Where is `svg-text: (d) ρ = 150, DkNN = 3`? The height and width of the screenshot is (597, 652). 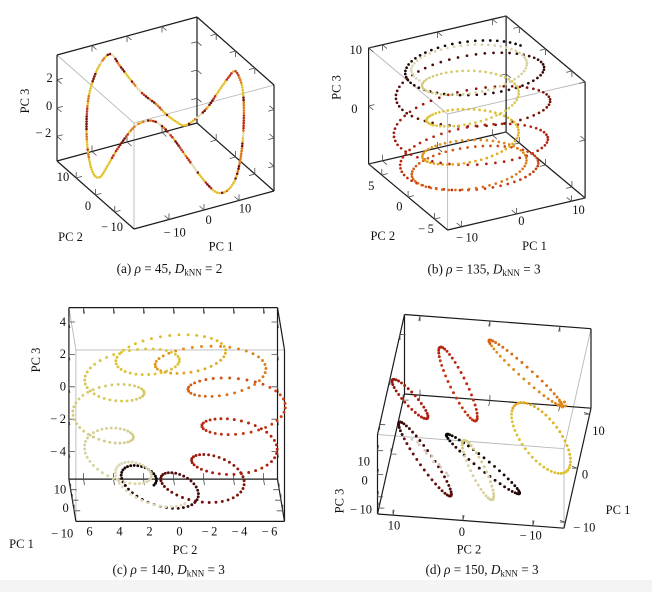
svg-text: (d) ρ = 150, DkNN = 3 is located at coordinates (481, 570).